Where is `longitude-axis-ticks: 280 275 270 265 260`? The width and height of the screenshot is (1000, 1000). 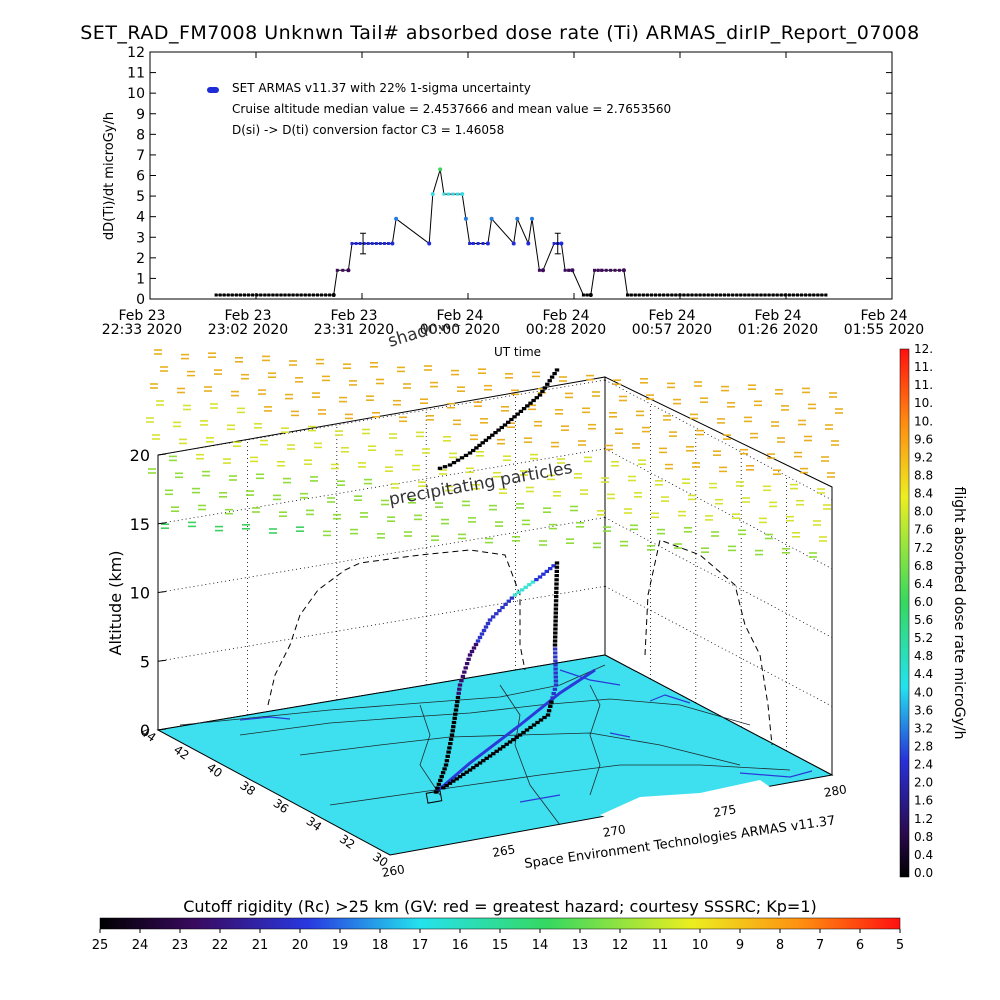
longitude-axis-ticks: 280 275 270 265 260 is located at coordinates (614, 831).